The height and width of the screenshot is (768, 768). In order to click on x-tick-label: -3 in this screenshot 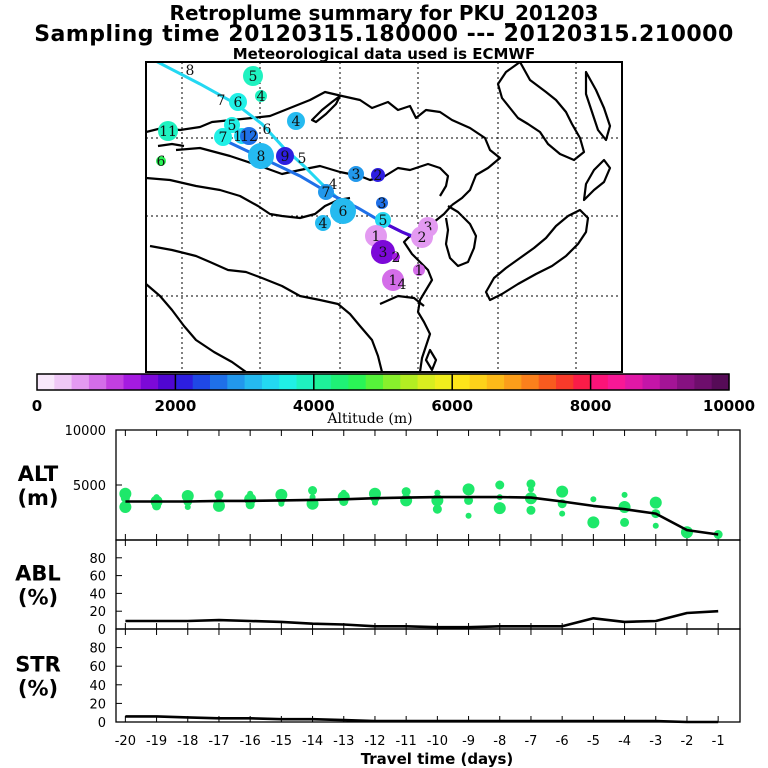, I will do `click(655, 741)`.